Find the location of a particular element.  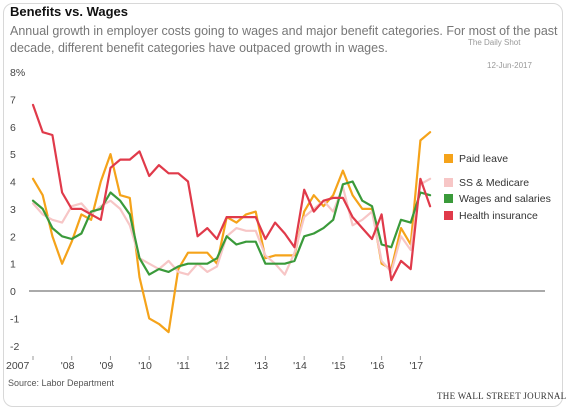

x-tick-label: '16 is located at coordinates (378, 366).